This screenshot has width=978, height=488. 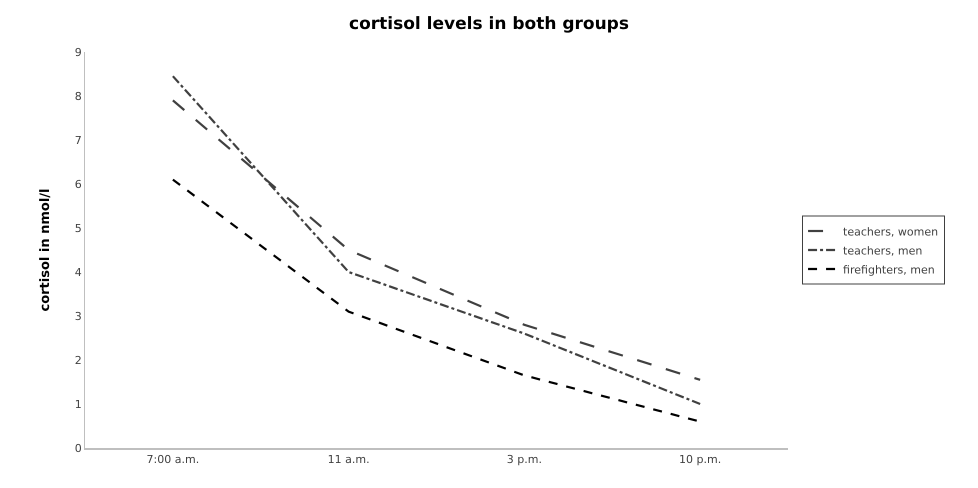 I want to click on chart-title: cortisol levels in both groups, so click(x=489, y=24).